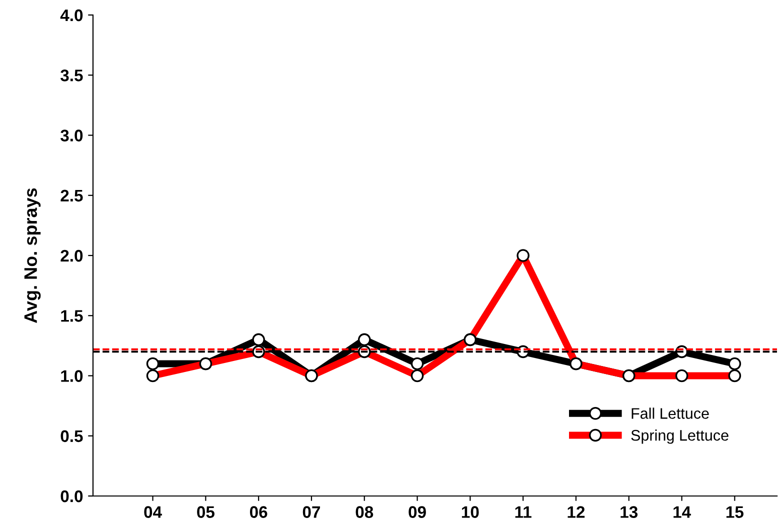 The image size is (778, 527). What do you see at coordinates (576, 512) in the screenshot?
I see `x-tick-label: 12` at bounding box center [576, 512].